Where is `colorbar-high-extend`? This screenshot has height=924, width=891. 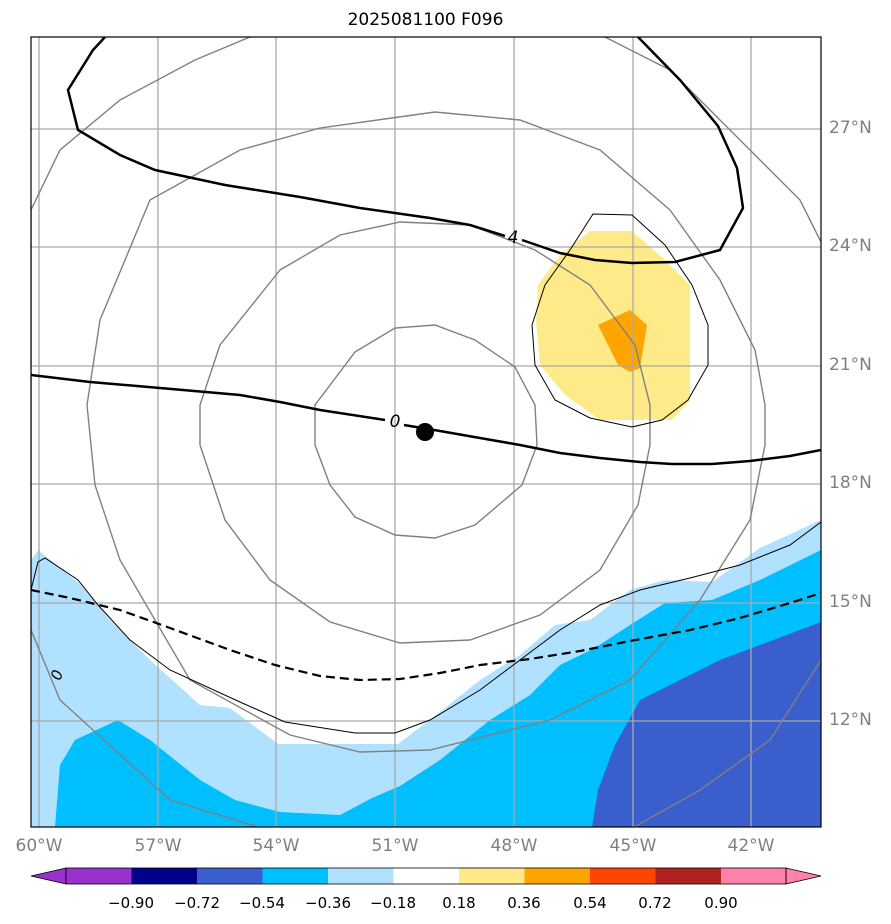 colorbar-high-extend is located at coordinates (803, 876).